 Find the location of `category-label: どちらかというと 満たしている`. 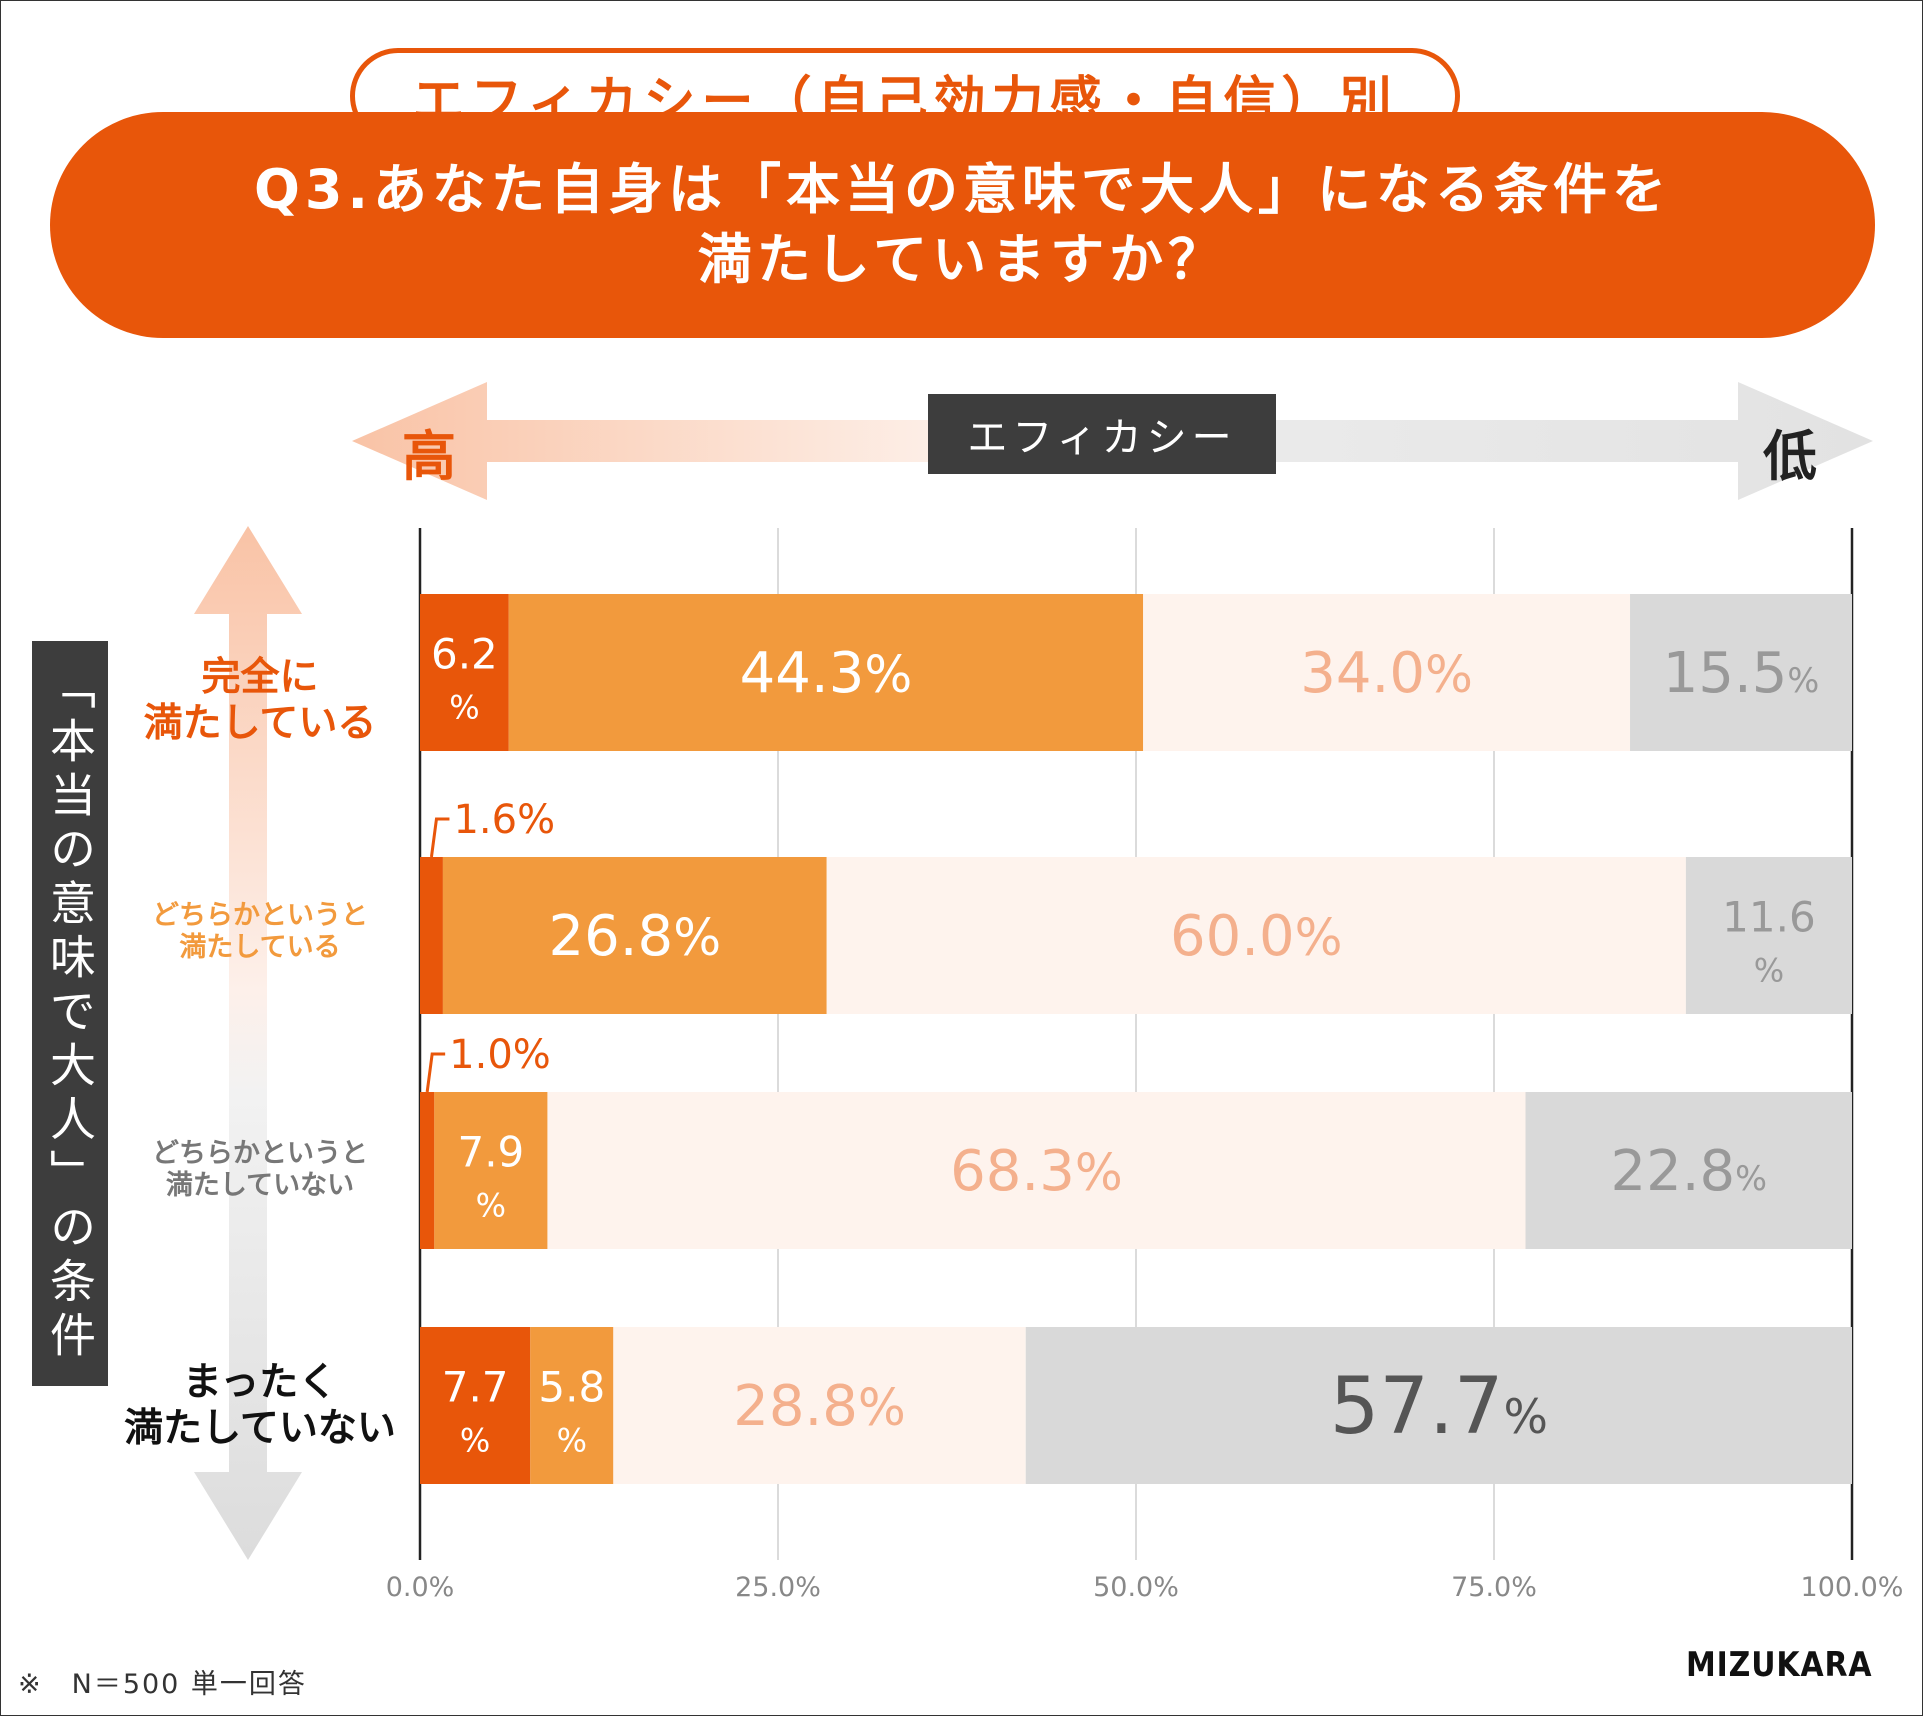

category-label: どちらかというと 満たしている is located at coordinates (260, 932).